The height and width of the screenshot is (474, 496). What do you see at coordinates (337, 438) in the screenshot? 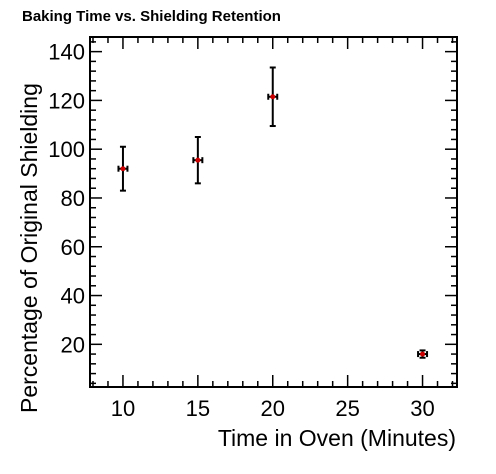
I see `x-axis-label: Time in Oven (Minutes)` at bounding box center [337, 438].